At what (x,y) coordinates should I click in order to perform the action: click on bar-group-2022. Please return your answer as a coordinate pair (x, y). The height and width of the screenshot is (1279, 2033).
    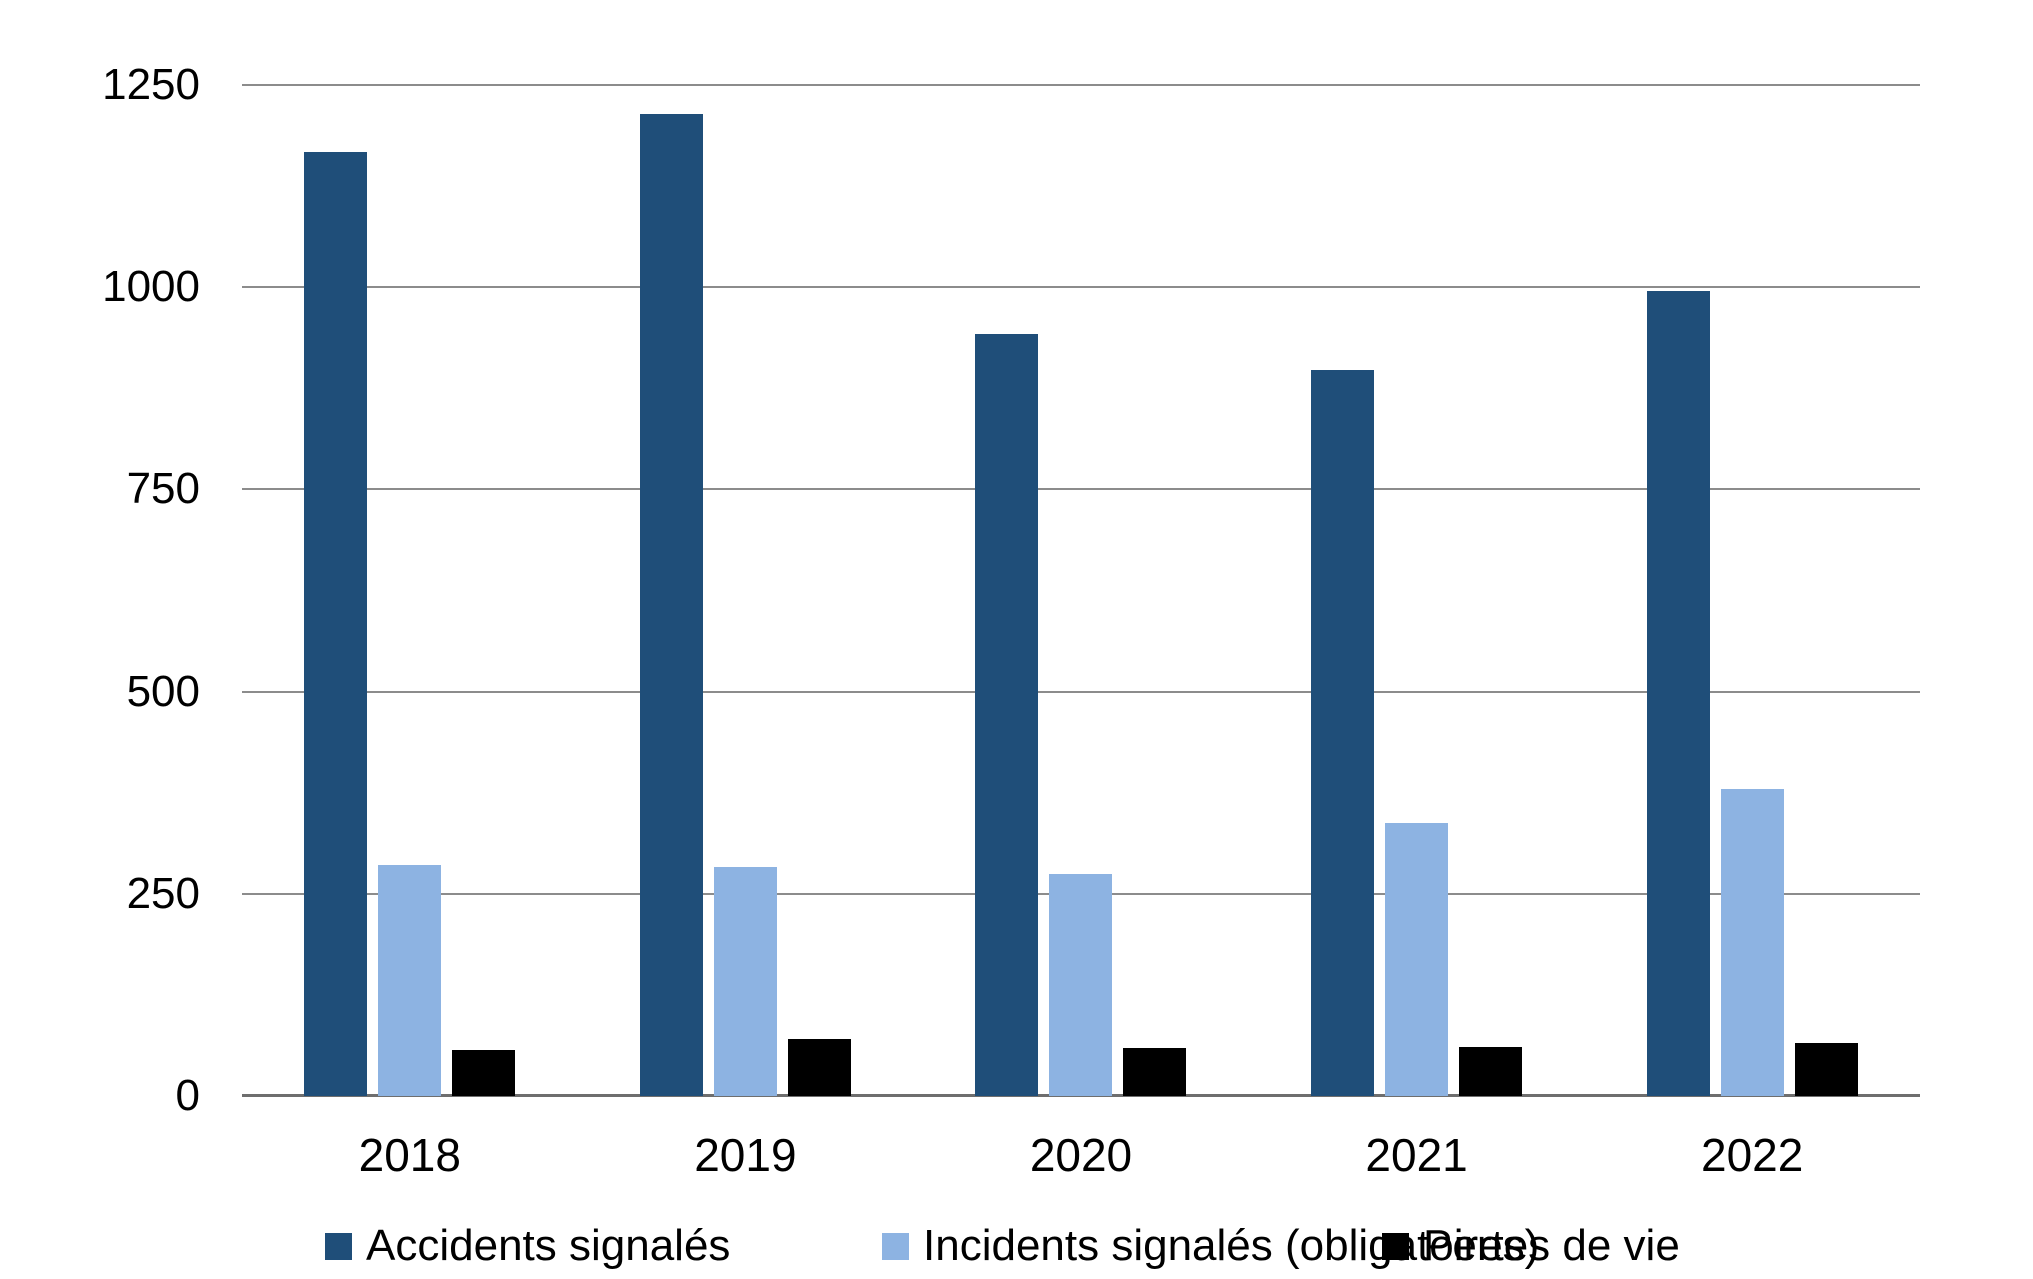
    Looking at the image, I should click on (1752, 590).